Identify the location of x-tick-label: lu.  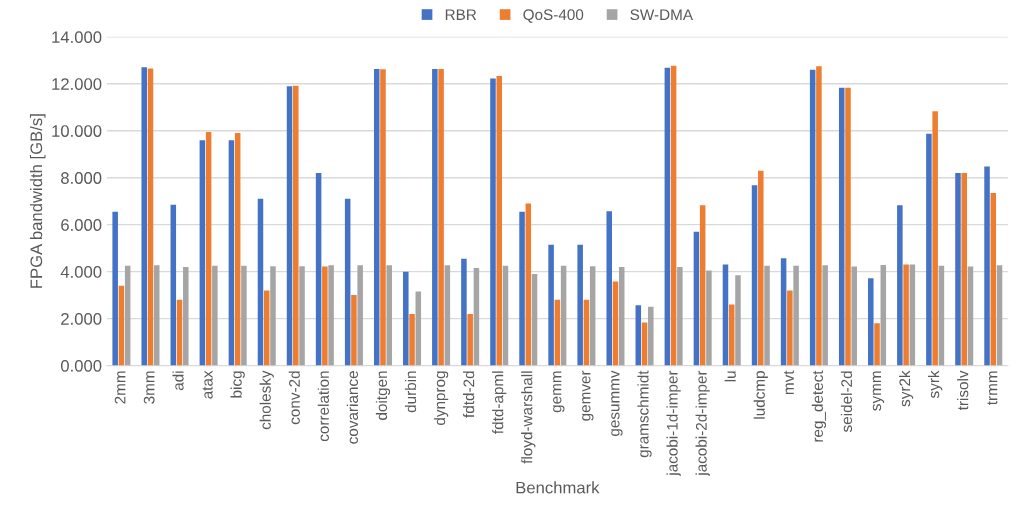
(730, 376).